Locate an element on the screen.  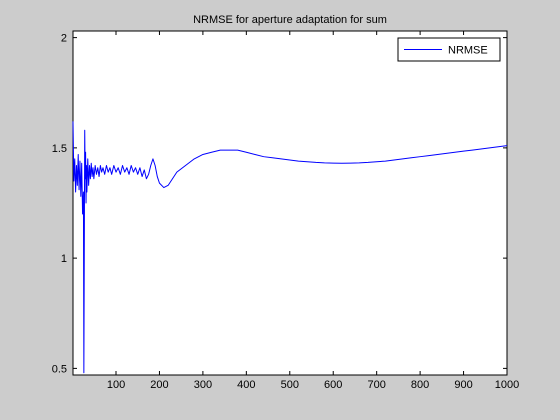
y-tick-label: 2 is located at coordinates (64, 39).